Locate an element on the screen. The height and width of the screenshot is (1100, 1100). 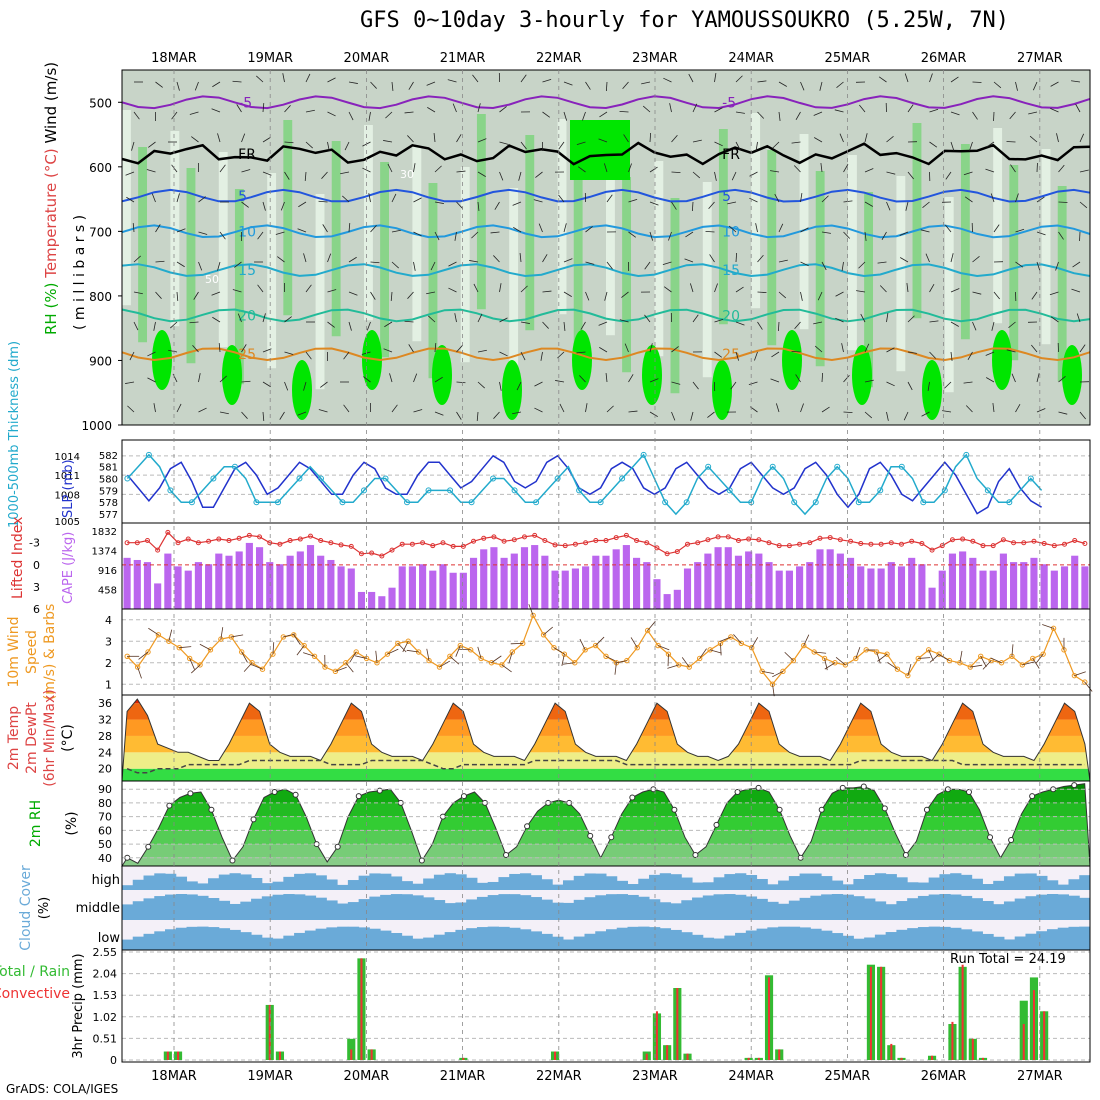
cape-ylabel: CAPE (J/kg) is located at coordinates (68, 568).